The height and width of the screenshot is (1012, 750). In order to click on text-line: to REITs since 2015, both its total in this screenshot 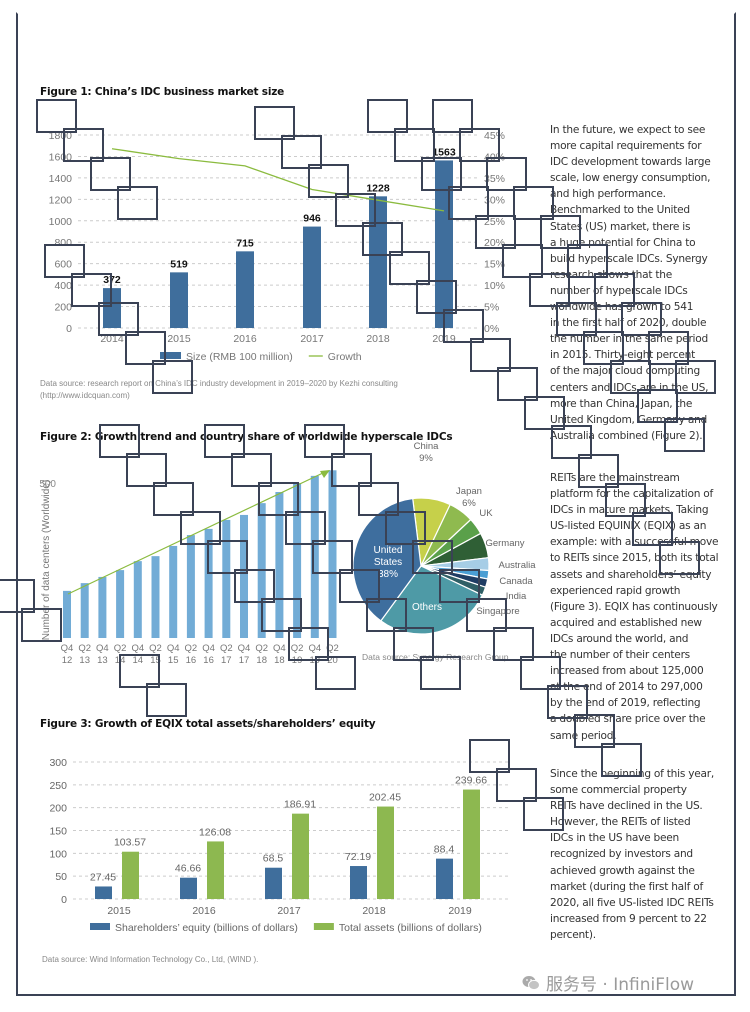, I will do `click(634, 558)`.